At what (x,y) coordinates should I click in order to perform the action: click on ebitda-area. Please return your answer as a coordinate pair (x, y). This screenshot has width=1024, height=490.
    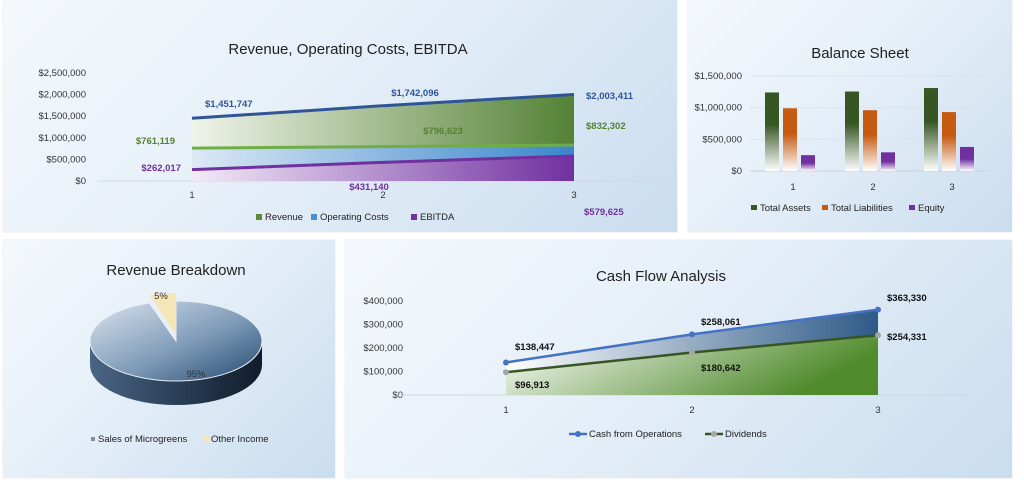
    Looking at the image, I should click on (383, 168).